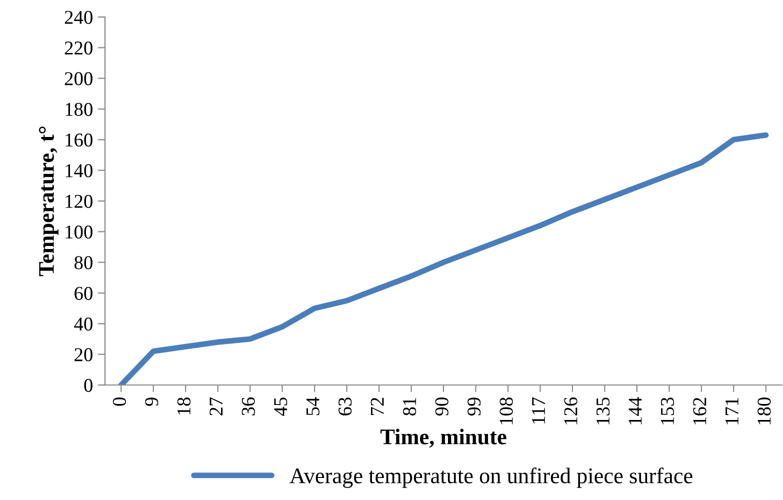 The height and width of the screenshot is (500, 783). What do you see at coordinates (441, 407) in the screenshot?
I see `x-tick-label: 90` at bounding box center [441, 407].